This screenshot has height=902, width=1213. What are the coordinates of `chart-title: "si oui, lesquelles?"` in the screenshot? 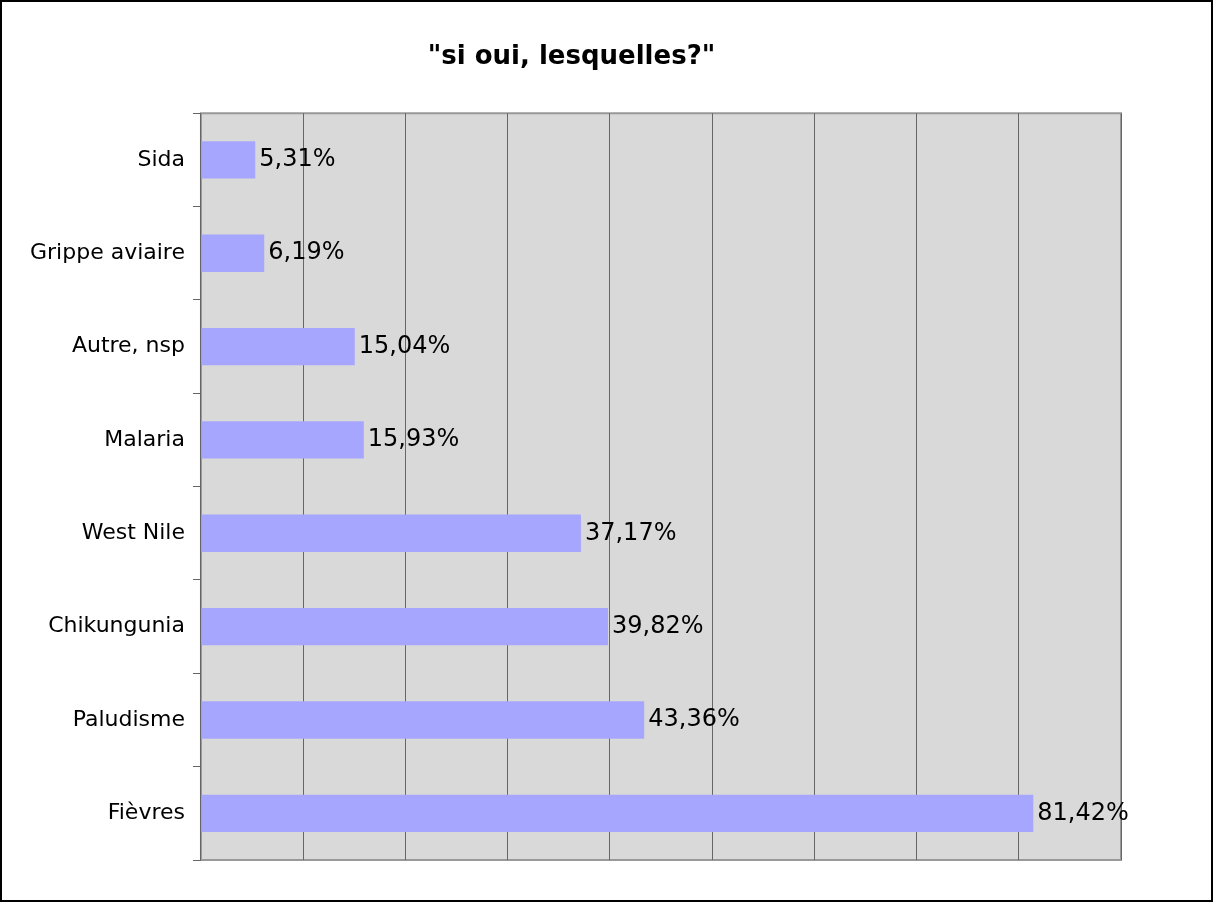 It's located at (571, 55).